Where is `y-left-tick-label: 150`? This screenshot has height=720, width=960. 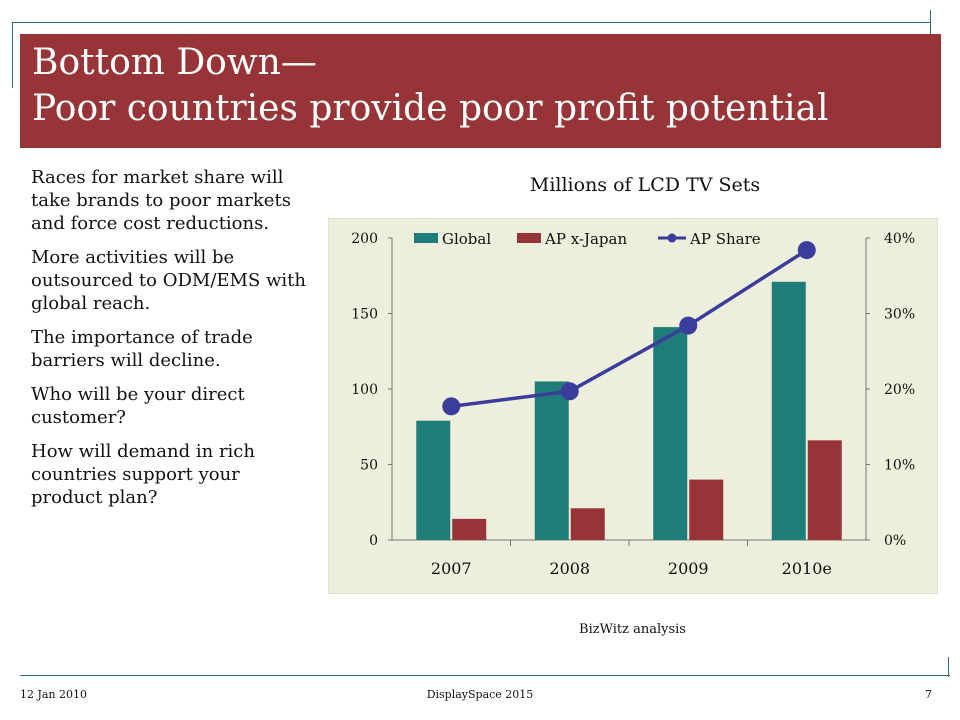 y-left-tick-label: 150 is located at coordinates (364, 315).